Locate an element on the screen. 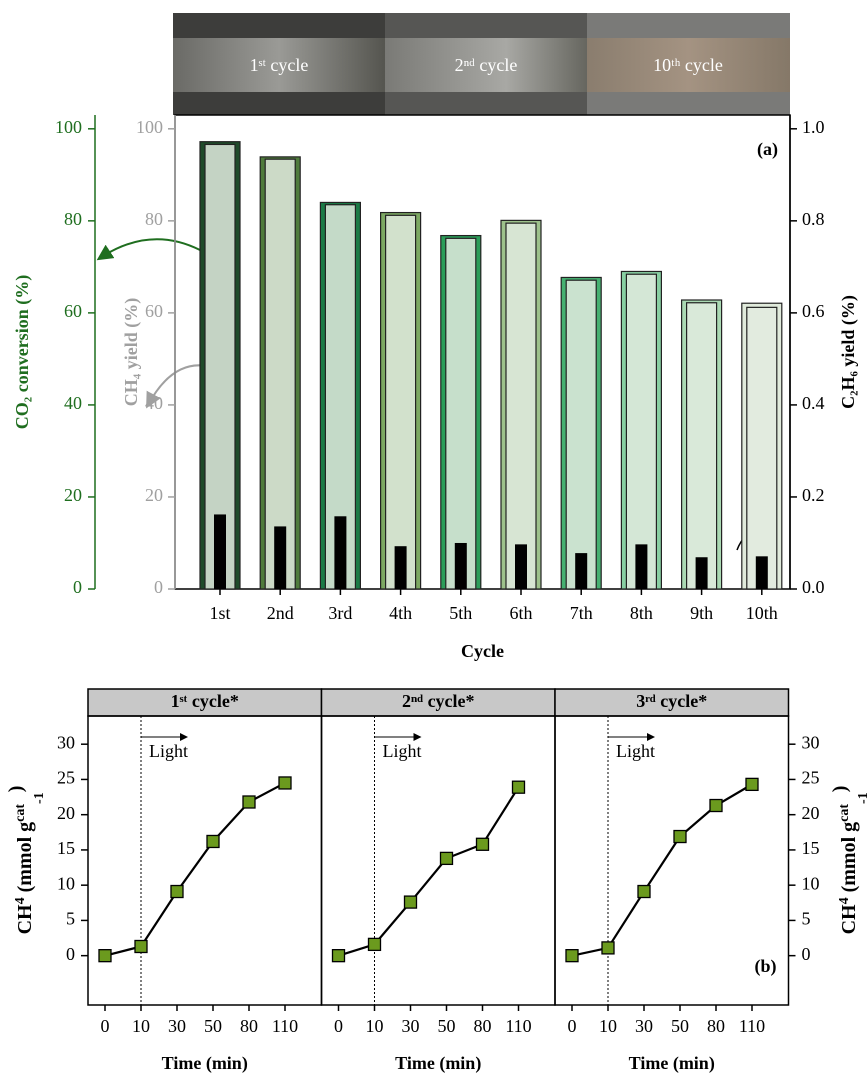 This screenshot has width=867, height=1081. y-tick-label: 10 is located at coordinates (66, 883).